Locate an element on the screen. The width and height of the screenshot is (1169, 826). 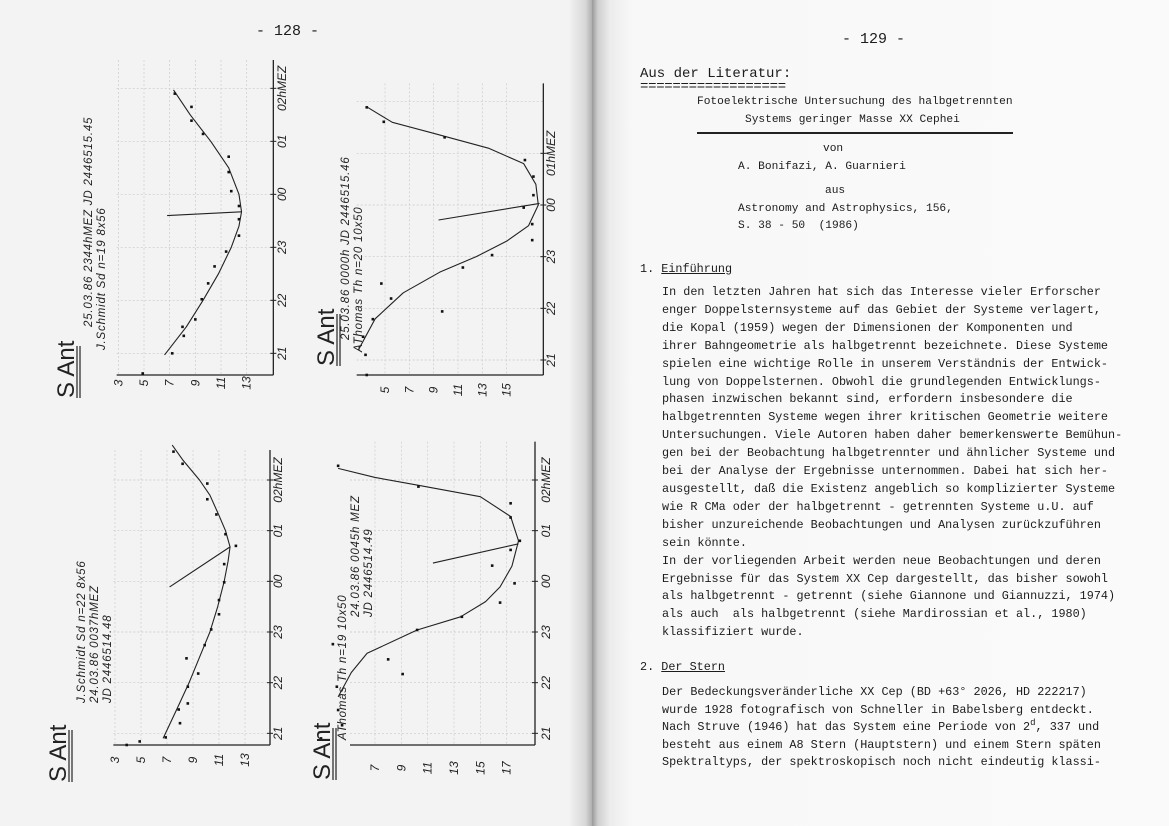
magnitude-tick-label: 17 is located at coordinates (507, 767).